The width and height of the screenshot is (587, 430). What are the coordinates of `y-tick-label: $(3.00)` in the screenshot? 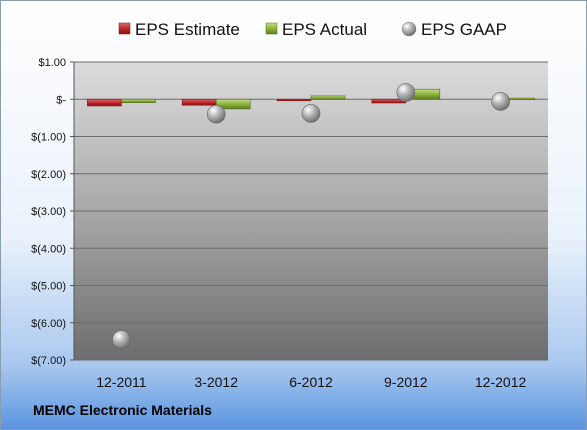 It's located at (48, 212).